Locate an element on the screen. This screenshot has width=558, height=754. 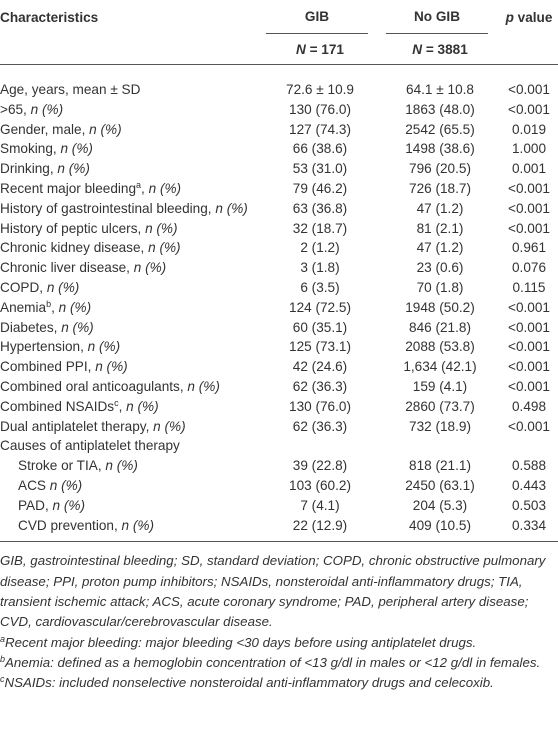
row-label: Smoking, is located at coordinates (28, 149).